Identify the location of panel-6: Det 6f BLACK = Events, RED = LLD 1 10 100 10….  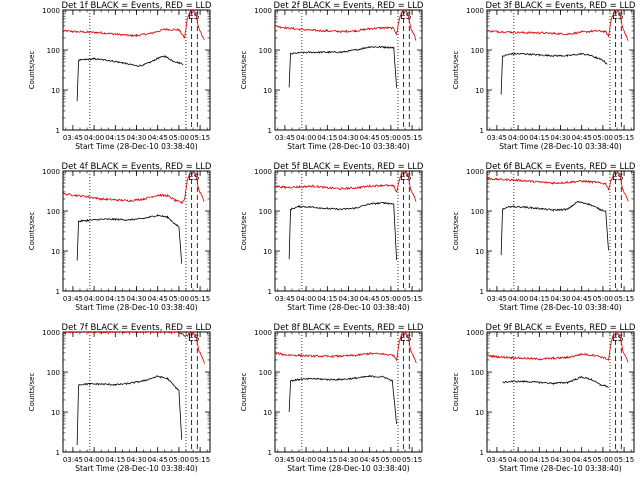
(544, 237).